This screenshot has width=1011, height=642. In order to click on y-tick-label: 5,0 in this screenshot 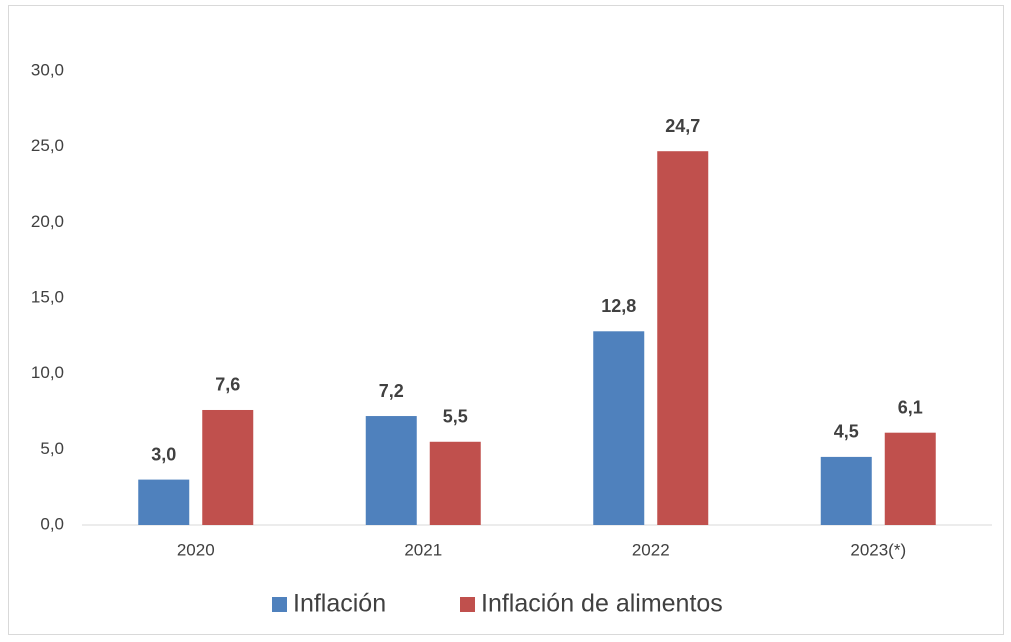, I will do `click(52, 448)`.